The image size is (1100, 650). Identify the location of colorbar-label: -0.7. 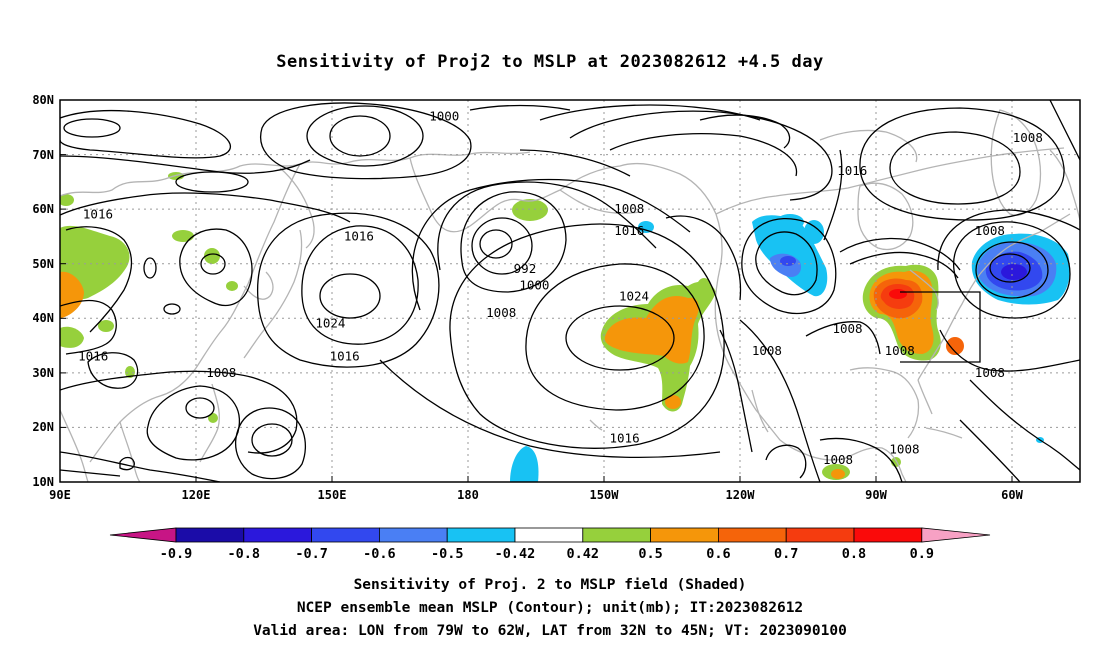
(311, 554).